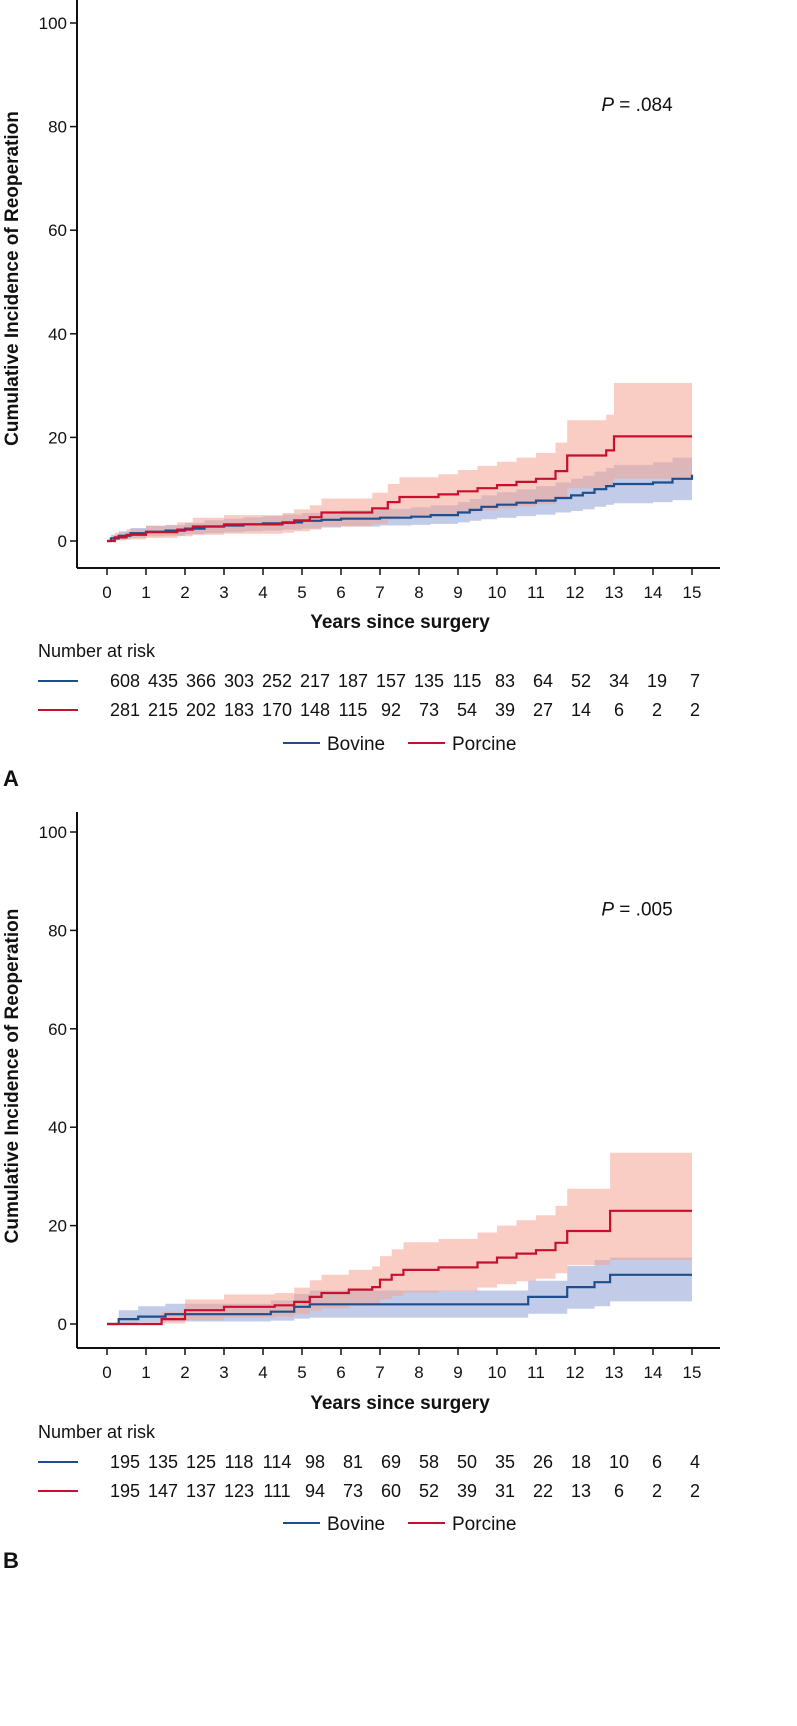 Image resolution: width=797 pixels, height=1726 pixels. Describe the element at coordinates (543, 1462) in the screenshot. I see `risk-count: 26` at that location.